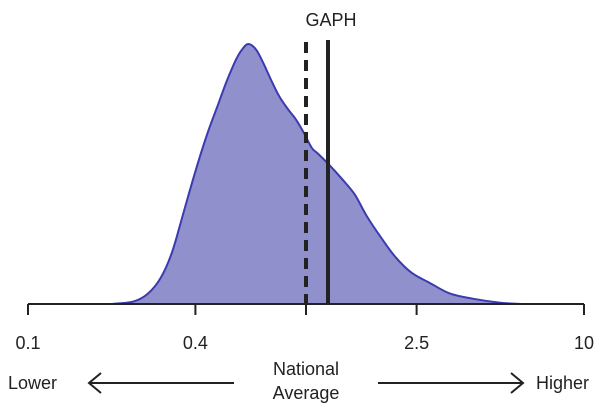  What do you see at coordinates (330, 20) in the screenshot?
I see `ref-line-label-gaph: GAPH` at bounding box center [330, 20].